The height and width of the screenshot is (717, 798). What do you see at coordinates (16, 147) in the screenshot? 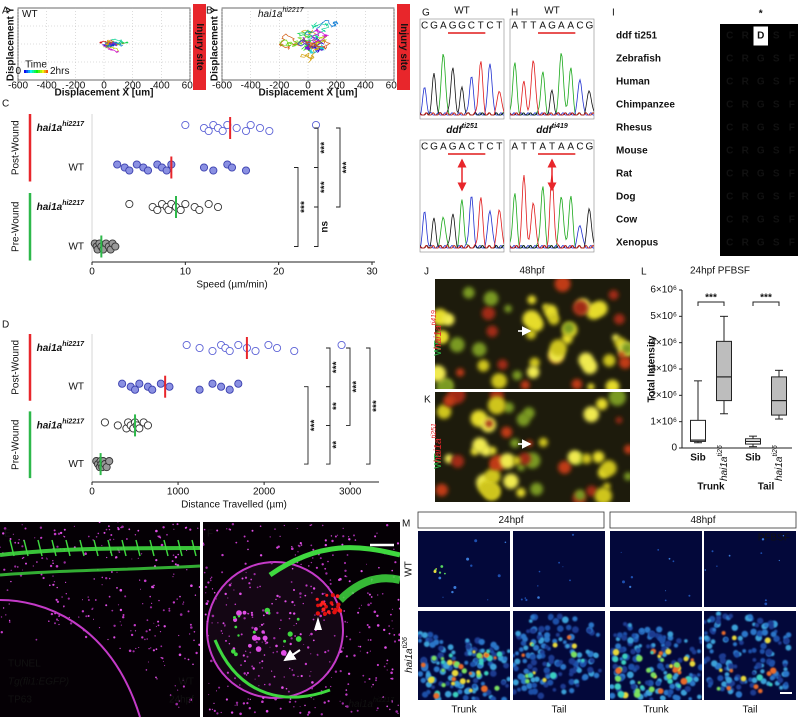
I see `condition-label: Post-Wound` at bounding box center [16, 147].